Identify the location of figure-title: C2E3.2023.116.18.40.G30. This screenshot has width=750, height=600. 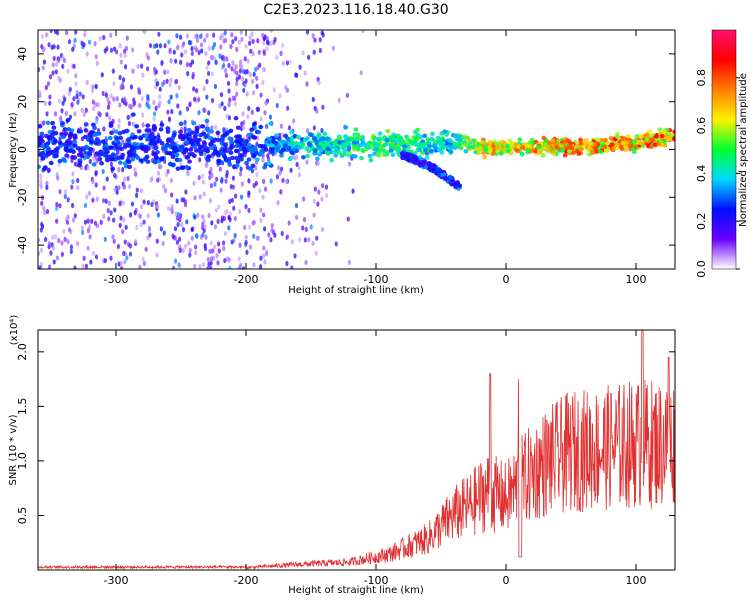
(355, 10).